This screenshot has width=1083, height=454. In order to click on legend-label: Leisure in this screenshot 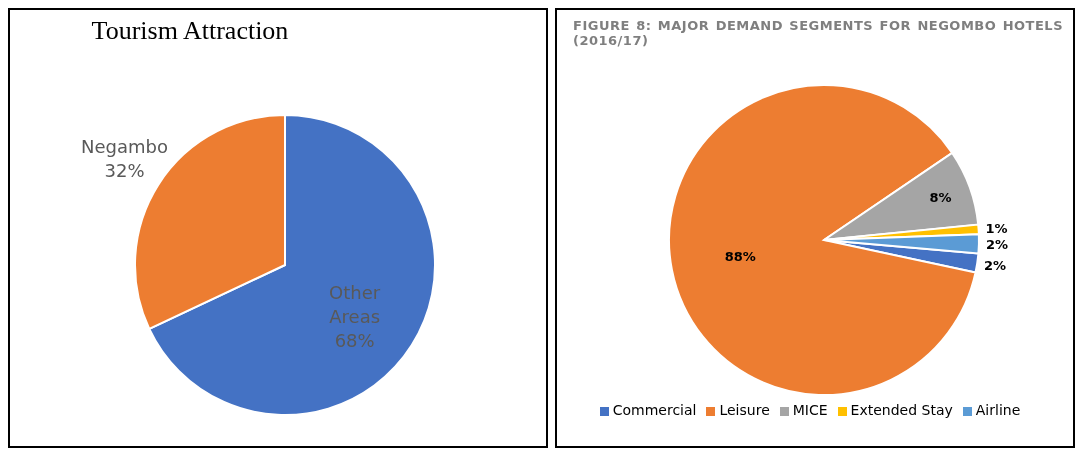, I will do `click(744, 410)`.